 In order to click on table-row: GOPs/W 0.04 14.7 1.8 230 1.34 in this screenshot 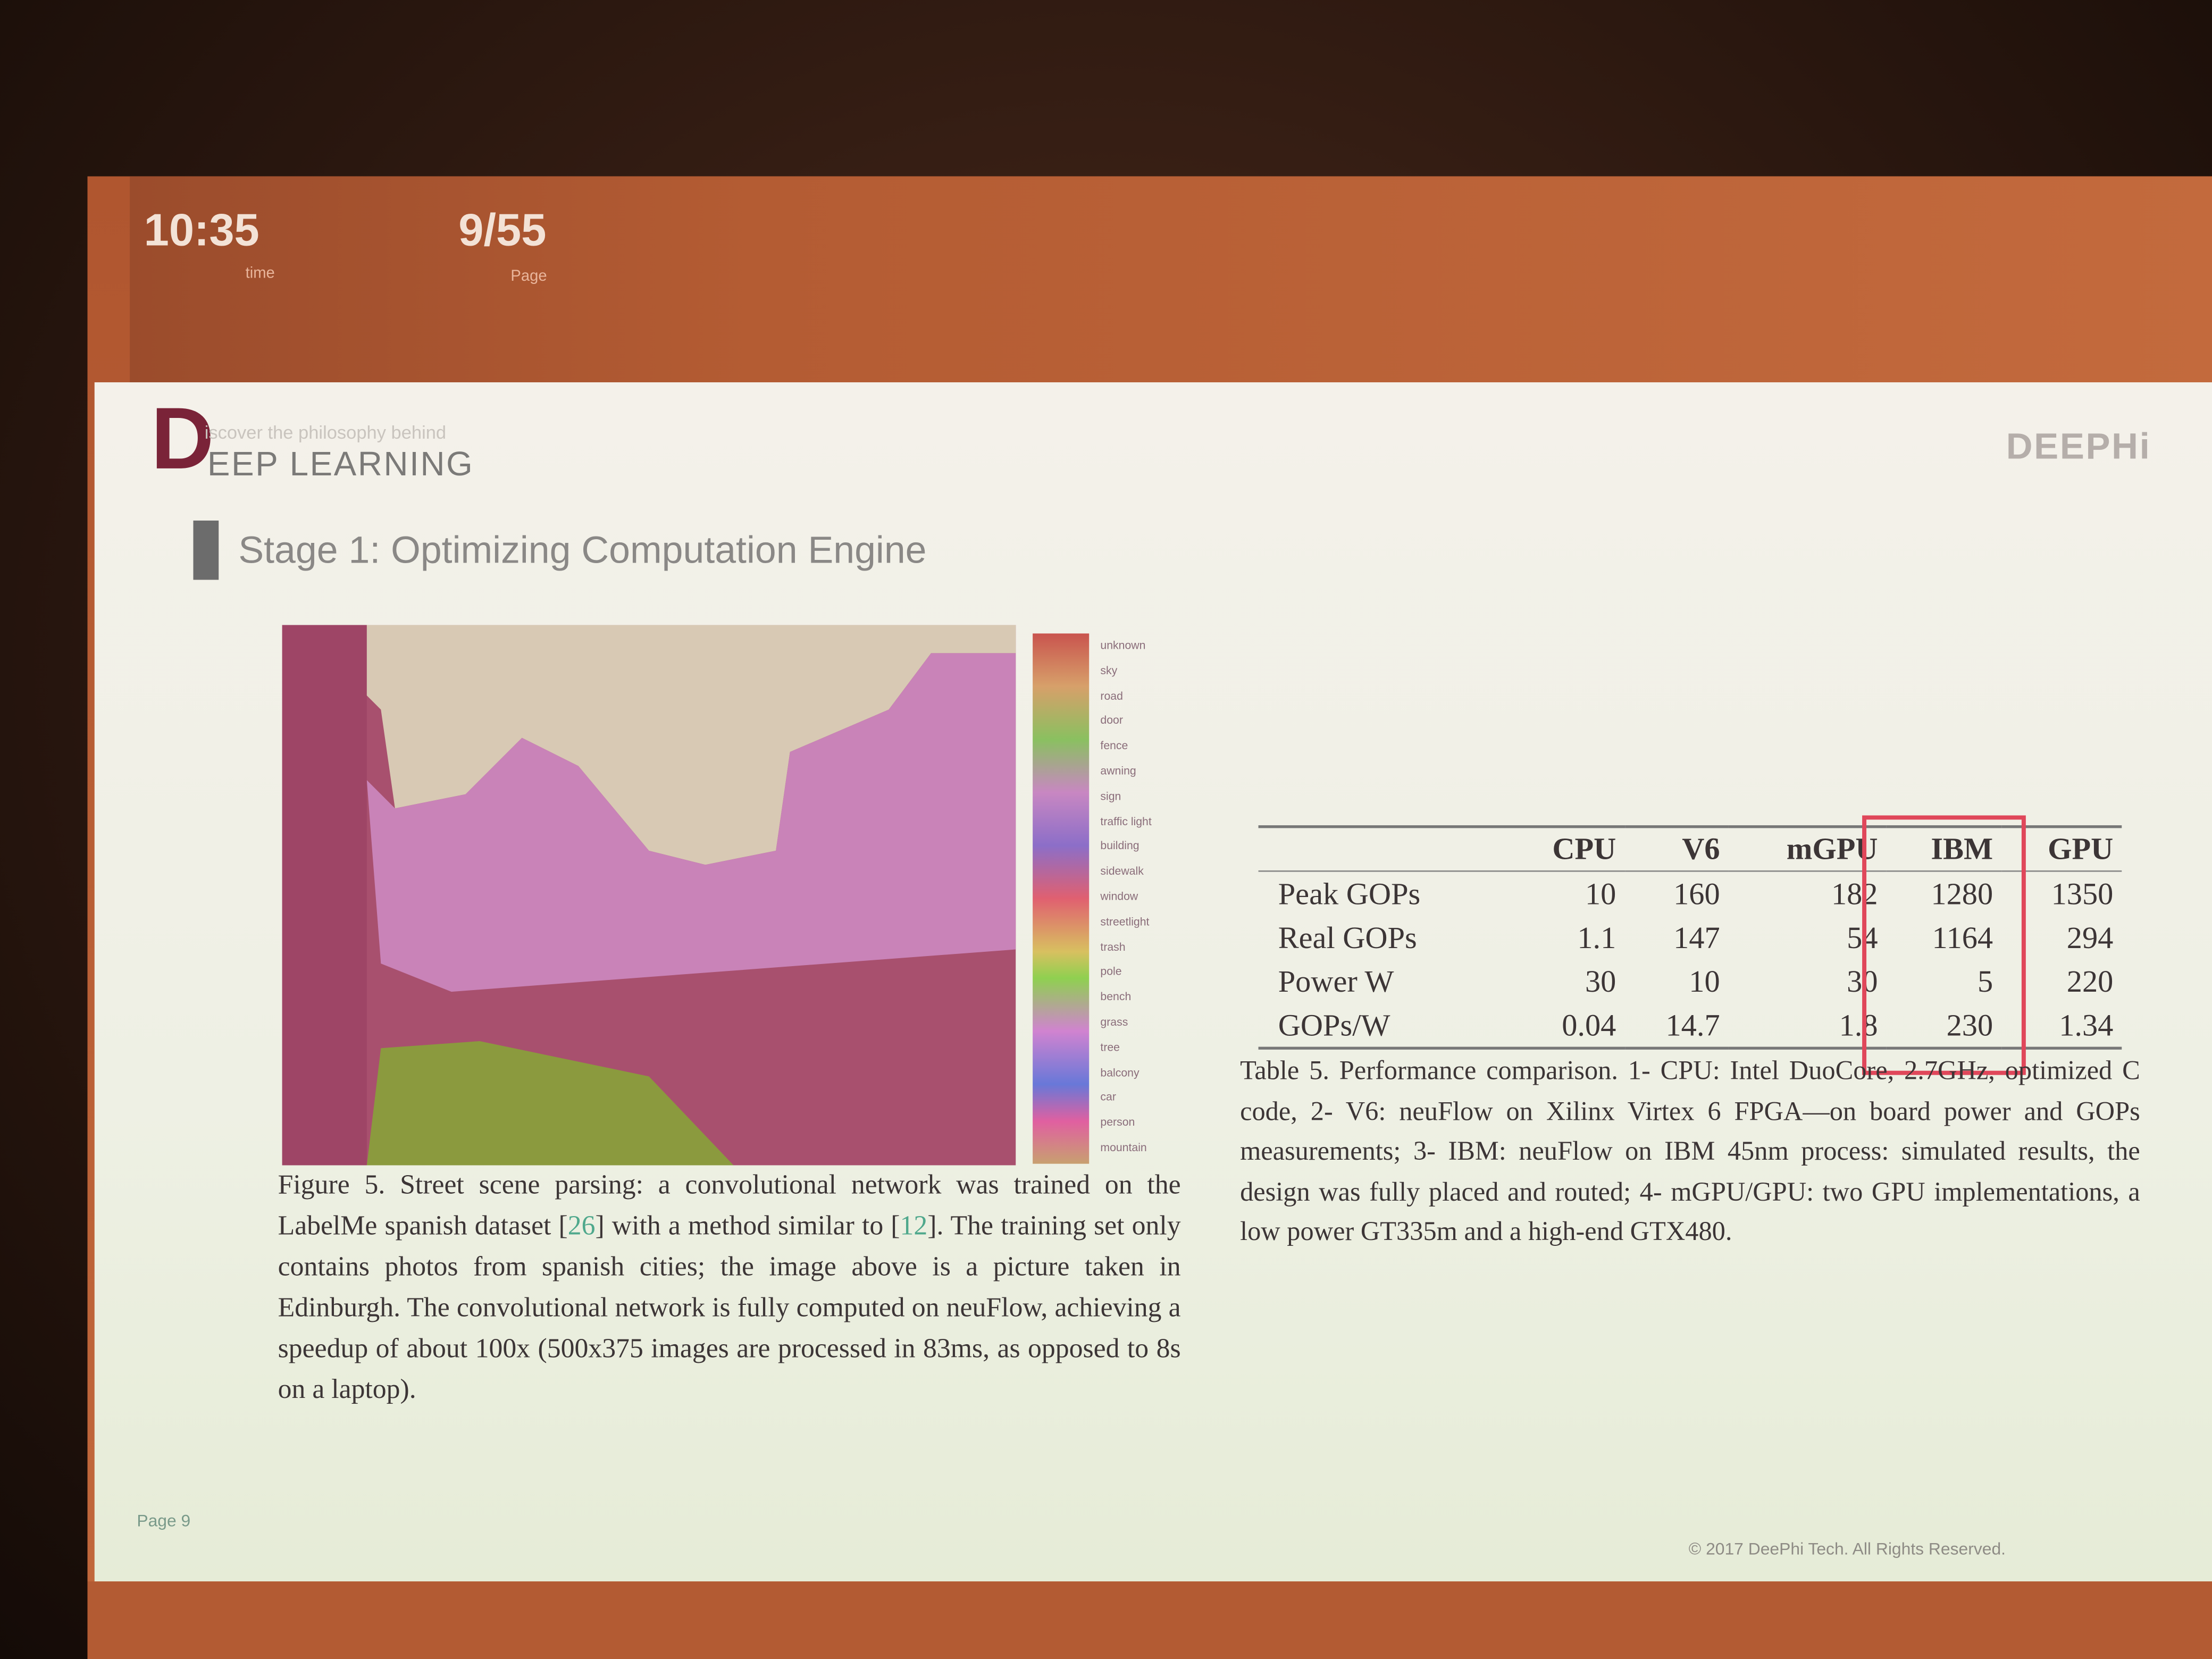, I will do `click(1690, 1026)`.